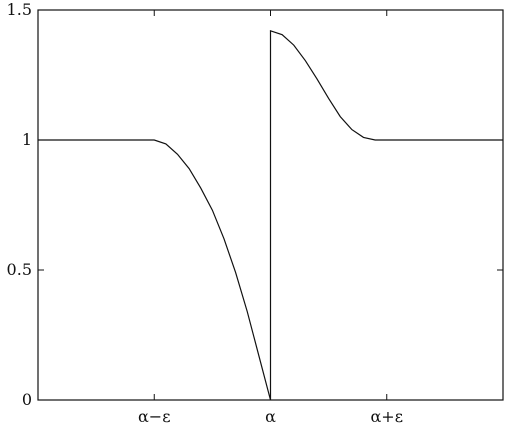 The height and width of the screenshot is (435, 505). Describe the element at coordinates (19, 269) in the screenshot. I see `y-tick-label: 0.5` at that location.